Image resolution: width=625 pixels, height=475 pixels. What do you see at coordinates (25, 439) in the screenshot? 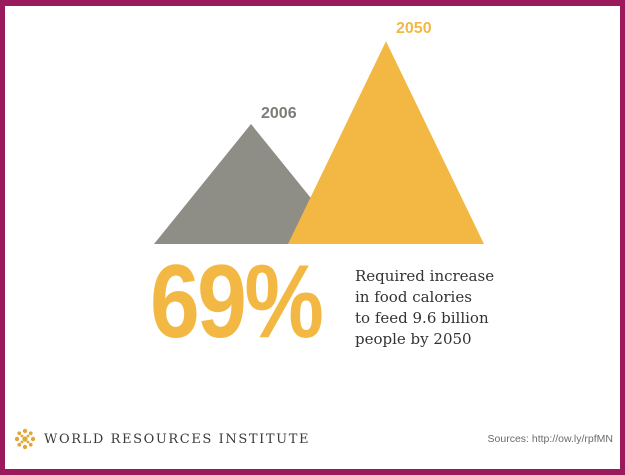
I see `wri-logo-icon` at bounding box center [25, 439].